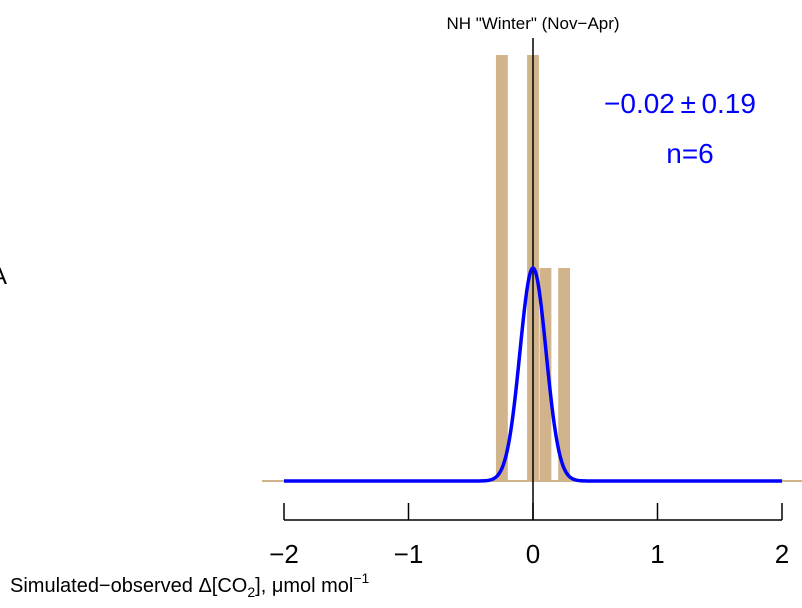  I want to click on clipped-edge-text: A, so click(3, 276).